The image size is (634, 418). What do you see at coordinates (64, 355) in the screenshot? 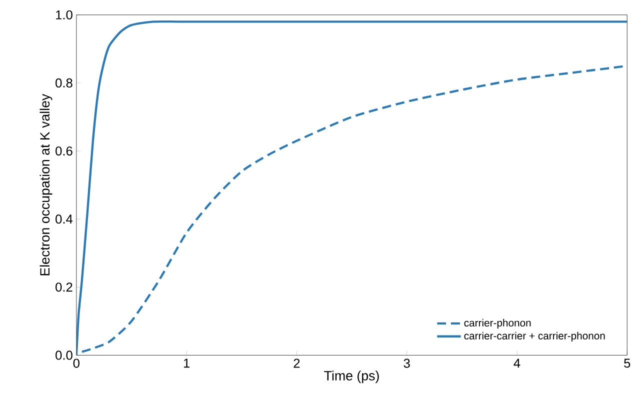
I see `y-tick-label: 0.0` at bounding box center [64, 355].